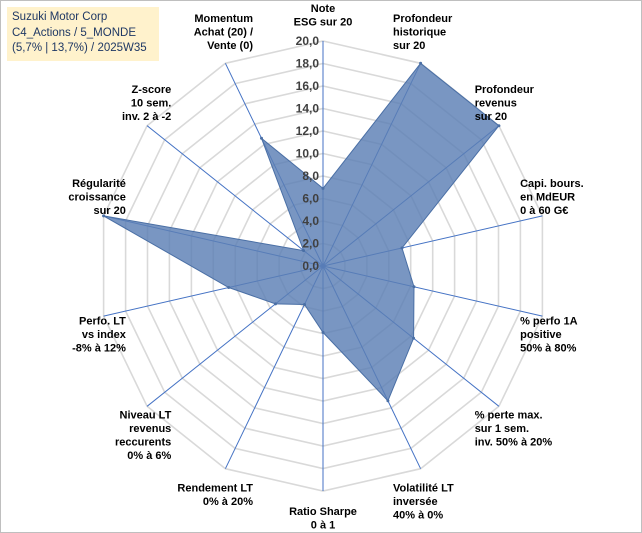 This screenshot has width=642, height=533. I want to click on axis-label-9: Rendement LT 0% à 20%, so click(215, 496).